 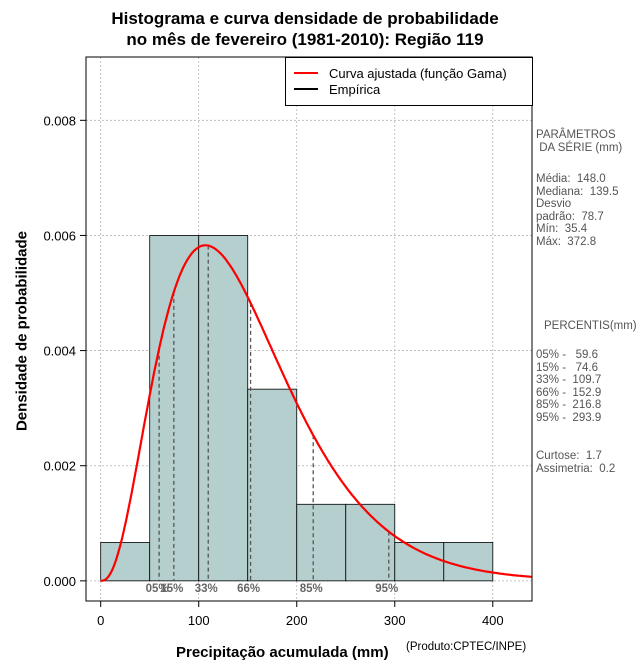 What do you see at coordinates (493, 620) in the screenshot?
I see `x-tick-label: 400` at bounding box center [493, 620].